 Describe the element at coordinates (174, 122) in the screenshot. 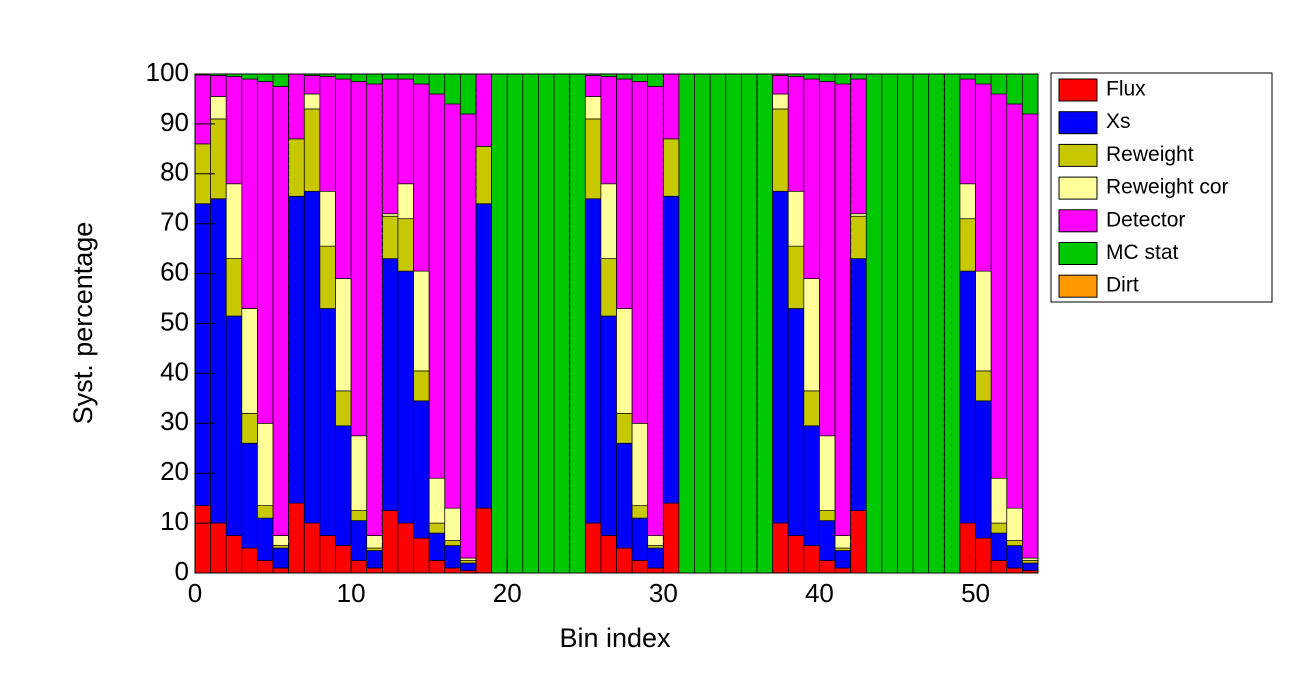

I see `y-tick-label: 90` at that location.